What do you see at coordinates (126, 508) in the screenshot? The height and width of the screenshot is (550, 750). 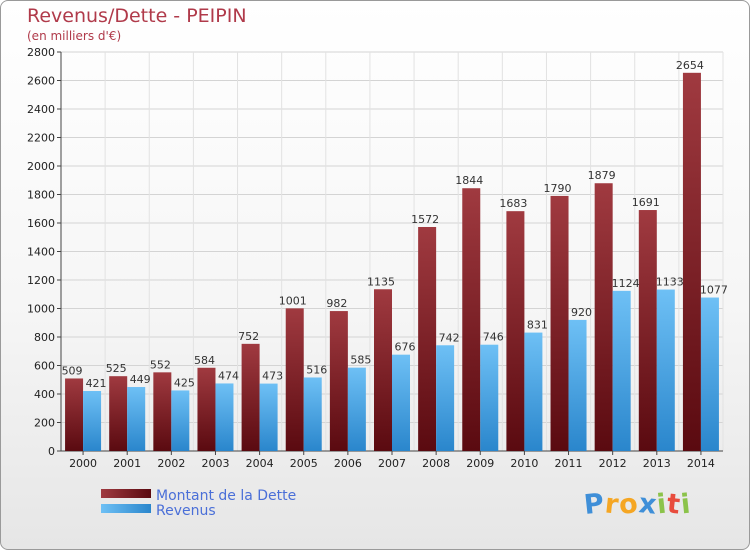 I see `legend-swatch-revenus` at bounding box center [126, 508].